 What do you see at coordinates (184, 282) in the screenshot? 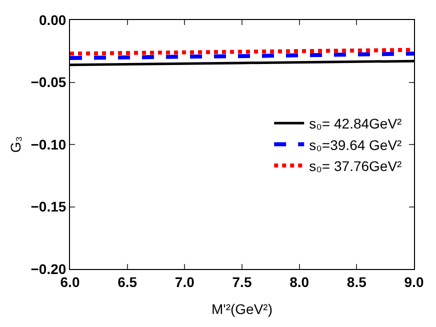
I see `x-tick-label: 7.0` at bounding box center [184, 282].